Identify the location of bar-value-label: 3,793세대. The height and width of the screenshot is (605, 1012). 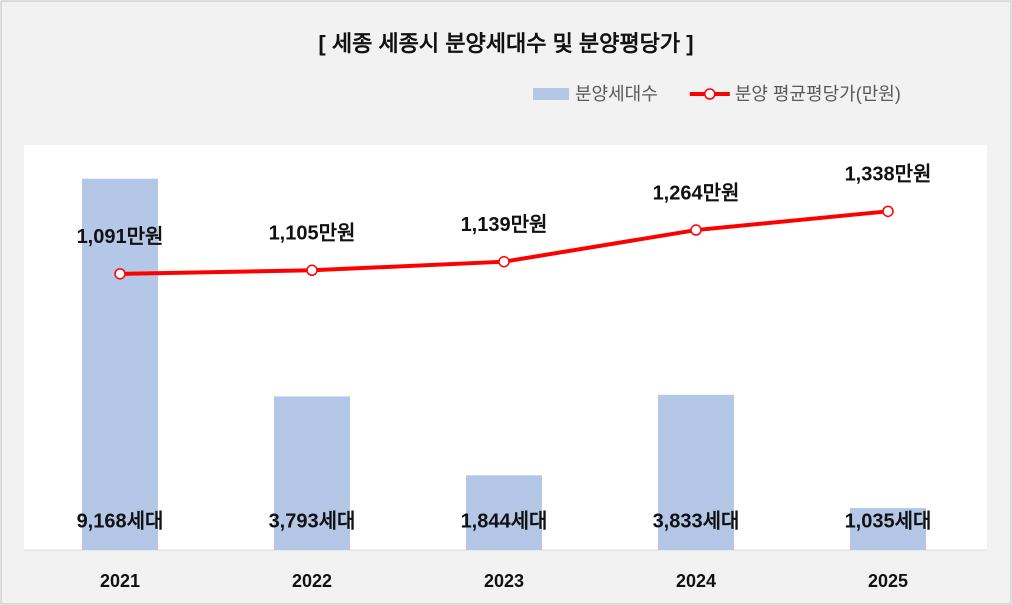
(312, 520).